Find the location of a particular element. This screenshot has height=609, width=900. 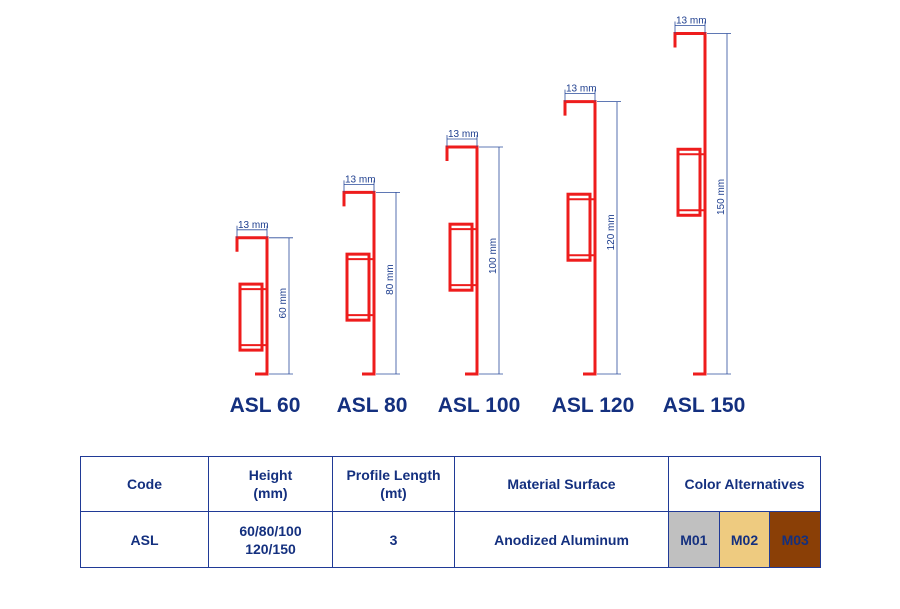

profile-name-asl-150: ASL 150 is located at coordinates (704, 405).